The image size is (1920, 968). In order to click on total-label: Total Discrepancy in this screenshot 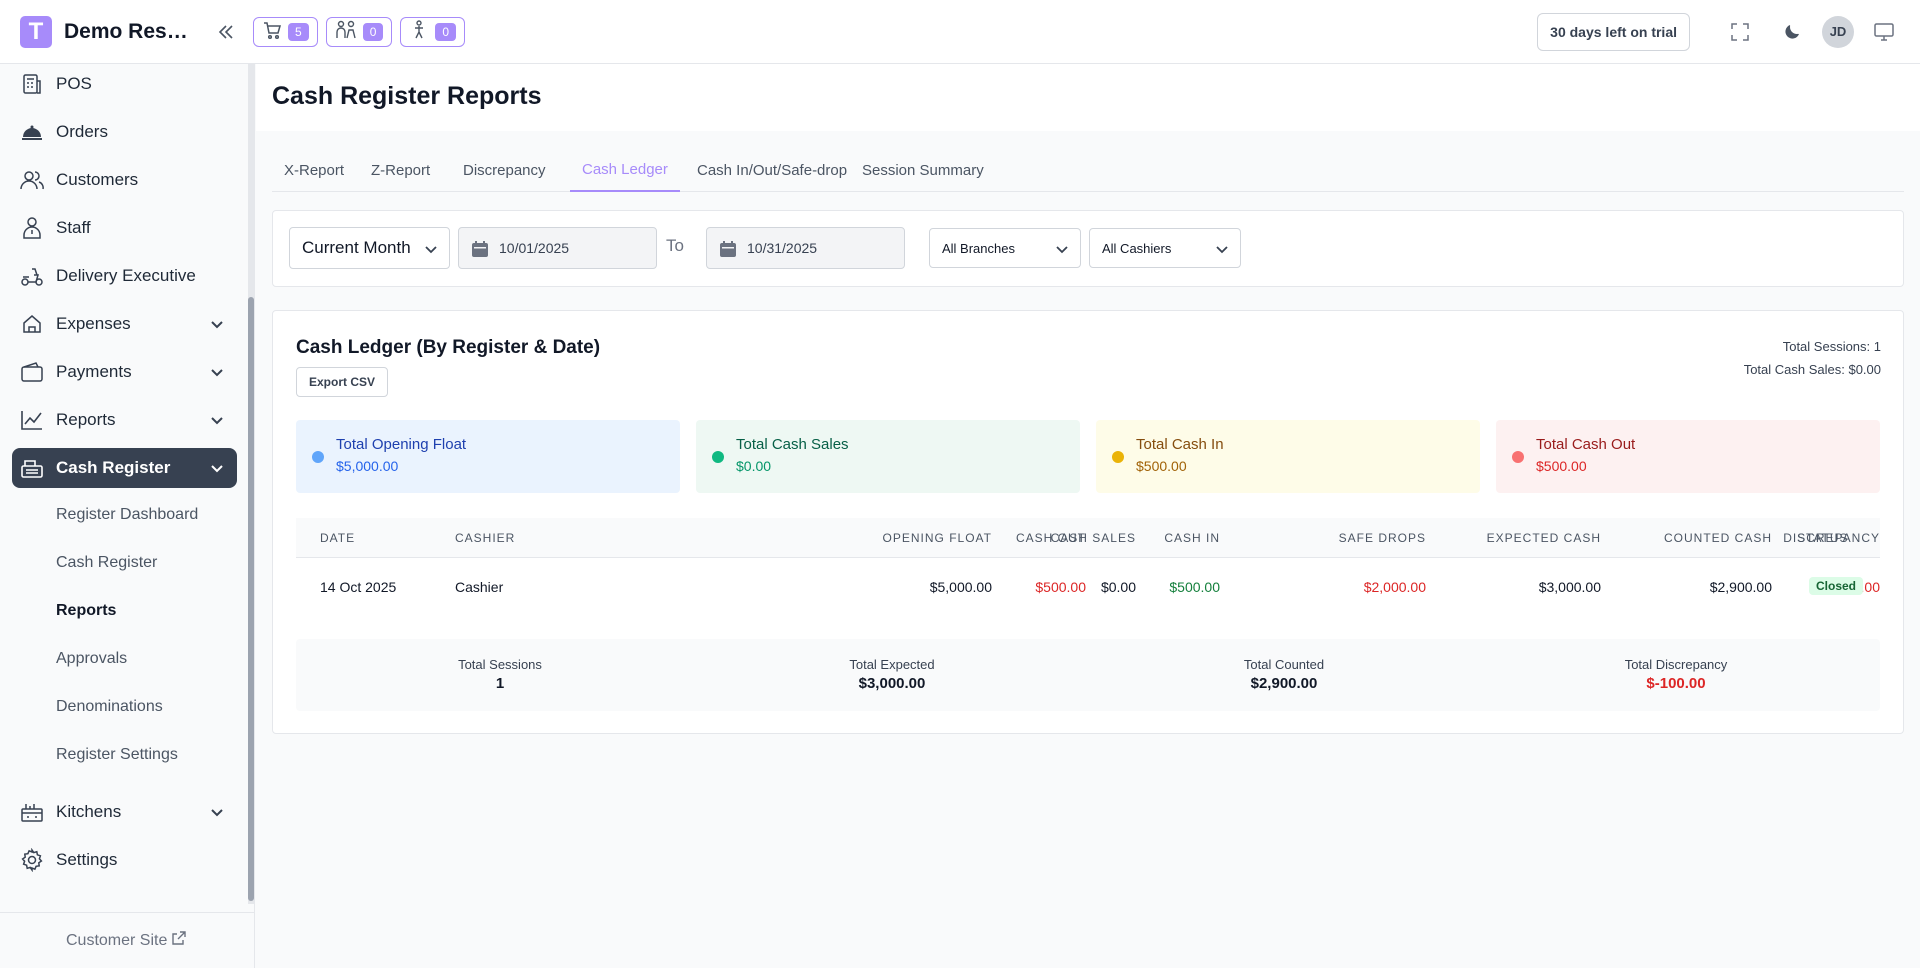, I will do `click(1676, 664)`.